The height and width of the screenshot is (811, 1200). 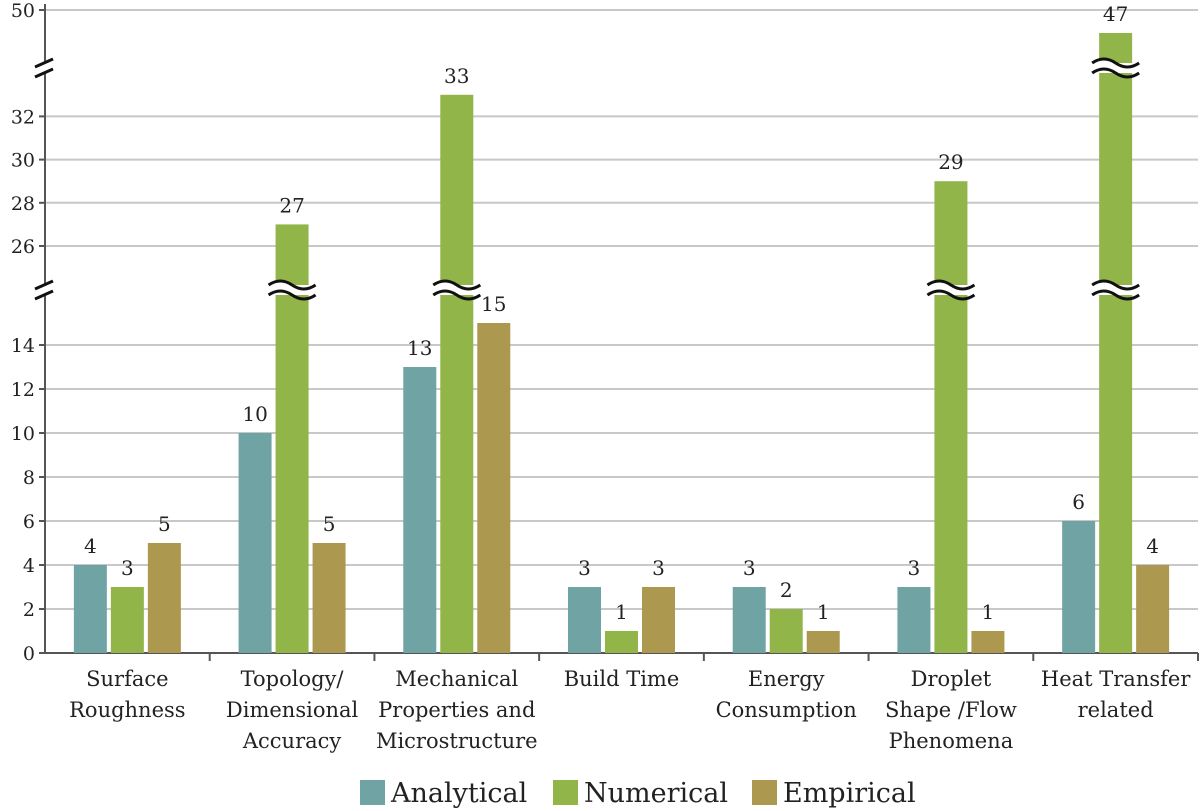 What do you see at coordinates (458, 793) in the screenshot?
I see `legend-label-analytical: Analytical` at bounding box center [458, 793].